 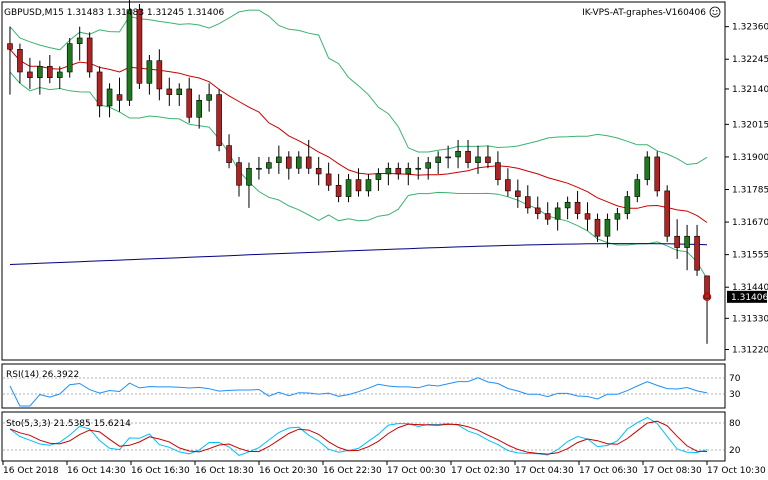 What do you see at coordinates (352, 471) in the screenshot?
I see `time-tick-label: 16 Oct 22:30` at bounding box center [352, 471].